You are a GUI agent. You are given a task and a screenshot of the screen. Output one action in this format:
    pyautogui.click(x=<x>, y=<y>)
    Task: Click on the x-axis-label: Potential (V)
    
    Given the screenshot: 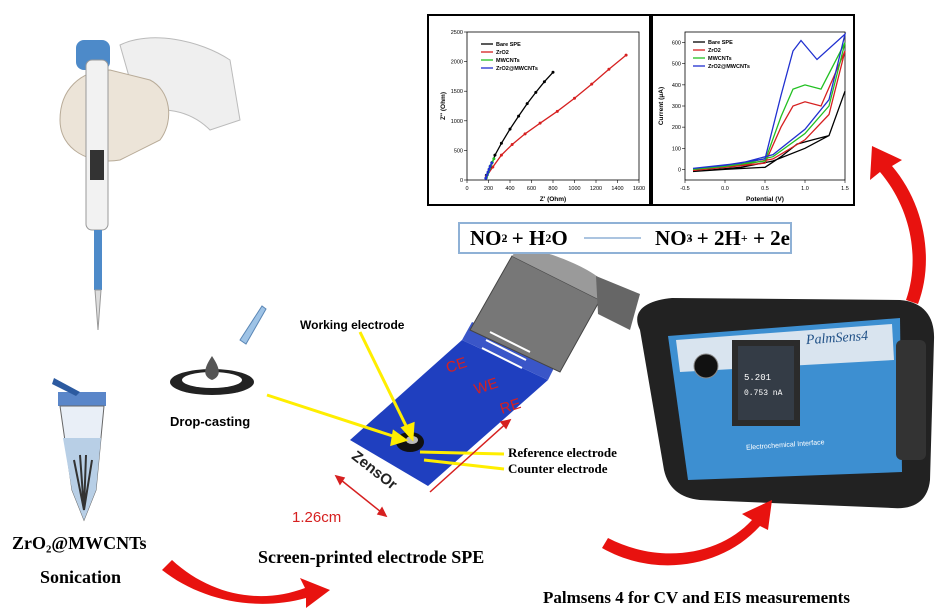 What is the action you would take?
    pyautogui.click(x=765, y=199)
    